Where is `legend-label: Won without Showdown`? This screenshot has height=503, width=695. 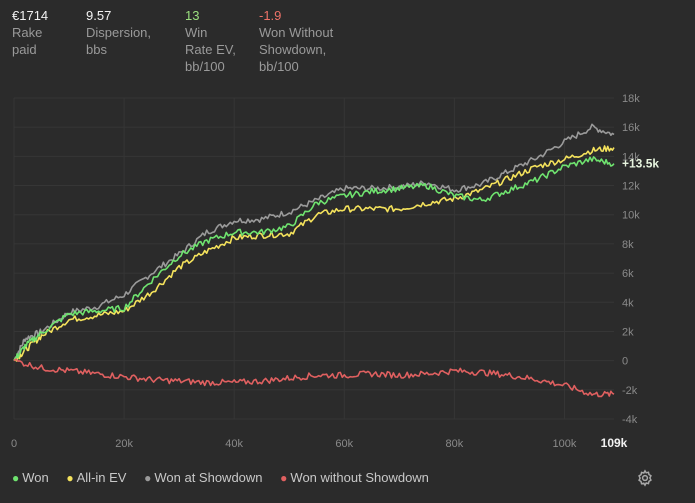
legend-label: Won without Showdown is located at coordinates (359, 477).